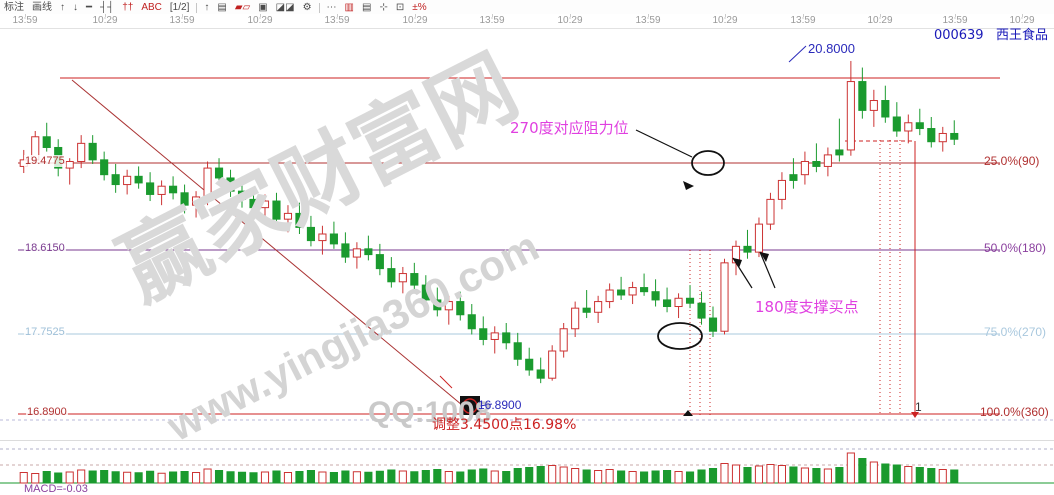 The height and width of the screenshot is (495, 1054). What do you see at coordinates (419, 7) in the screenshot?
I see `toolbar-button-20: ±%` at bounding box center [419, 7].